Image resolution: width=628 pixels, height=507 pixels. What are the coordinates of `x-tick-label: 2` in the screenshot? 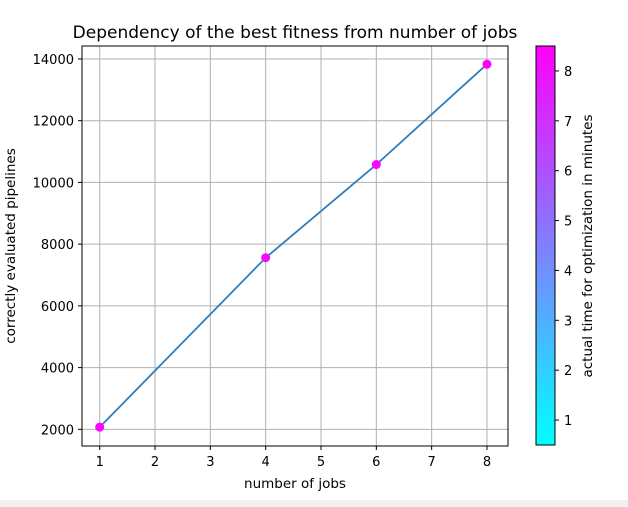 It's located at (155, 462).